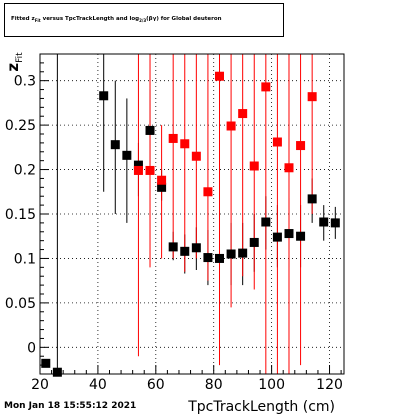 The image size is (400, 414). What do you see at coordinates (329, 385) in the screenshot?
I see `x-tick-label: 120` at bounding box center [329, 385].